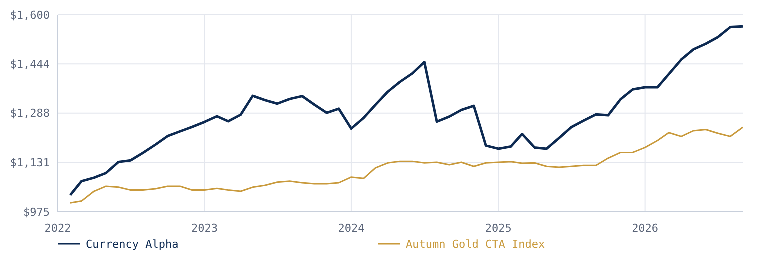  I want to click on y-tick-label: $1,288, so click(30, 113).